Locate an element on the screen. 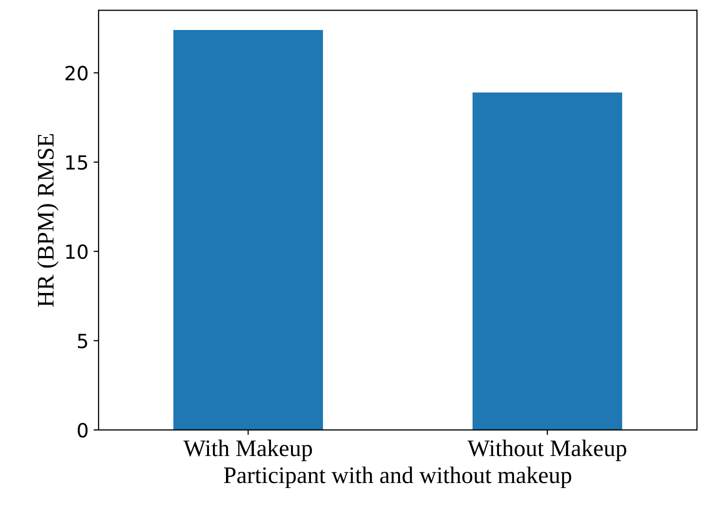 This screenshot has height=518, width=704. y-tick-label: 15 is located at coordinates (77, 162).